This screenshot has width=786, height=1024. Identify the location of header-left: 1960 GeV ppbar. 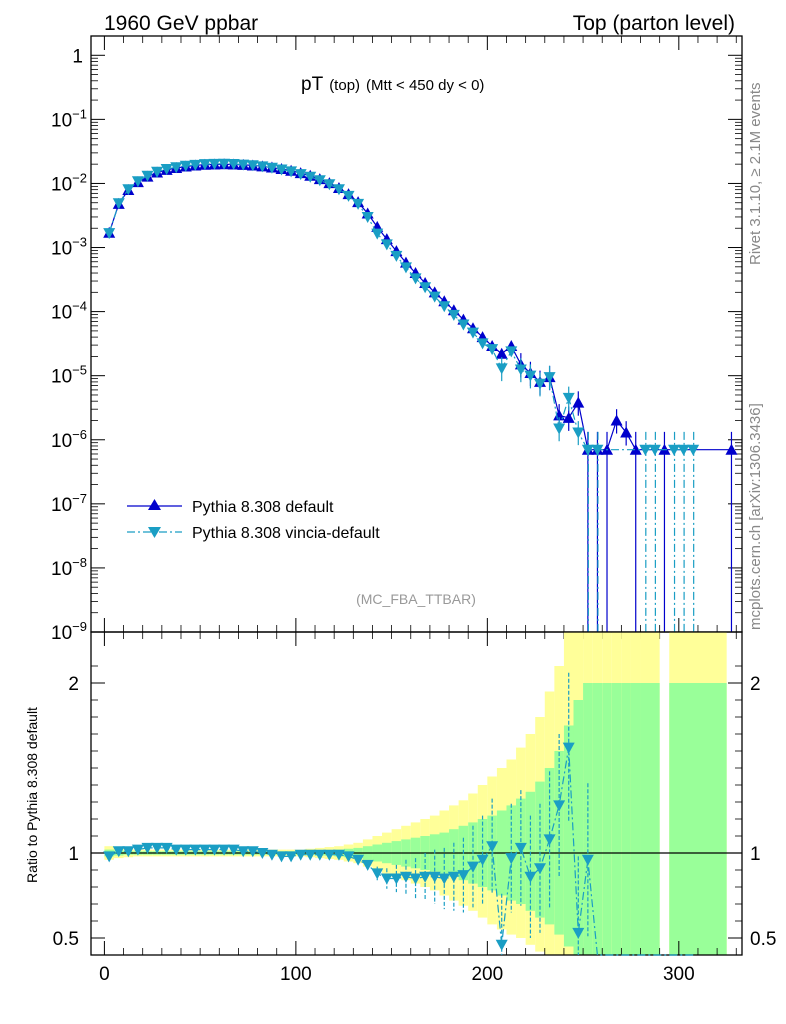
(181, 23).